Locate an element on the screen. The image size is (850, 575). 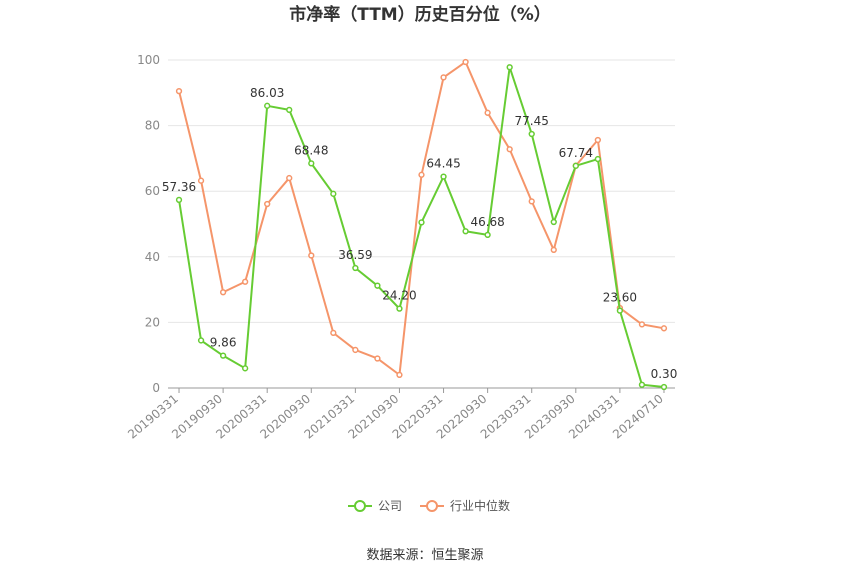
data-label: 86.03 is located at coordinates (267, 93).